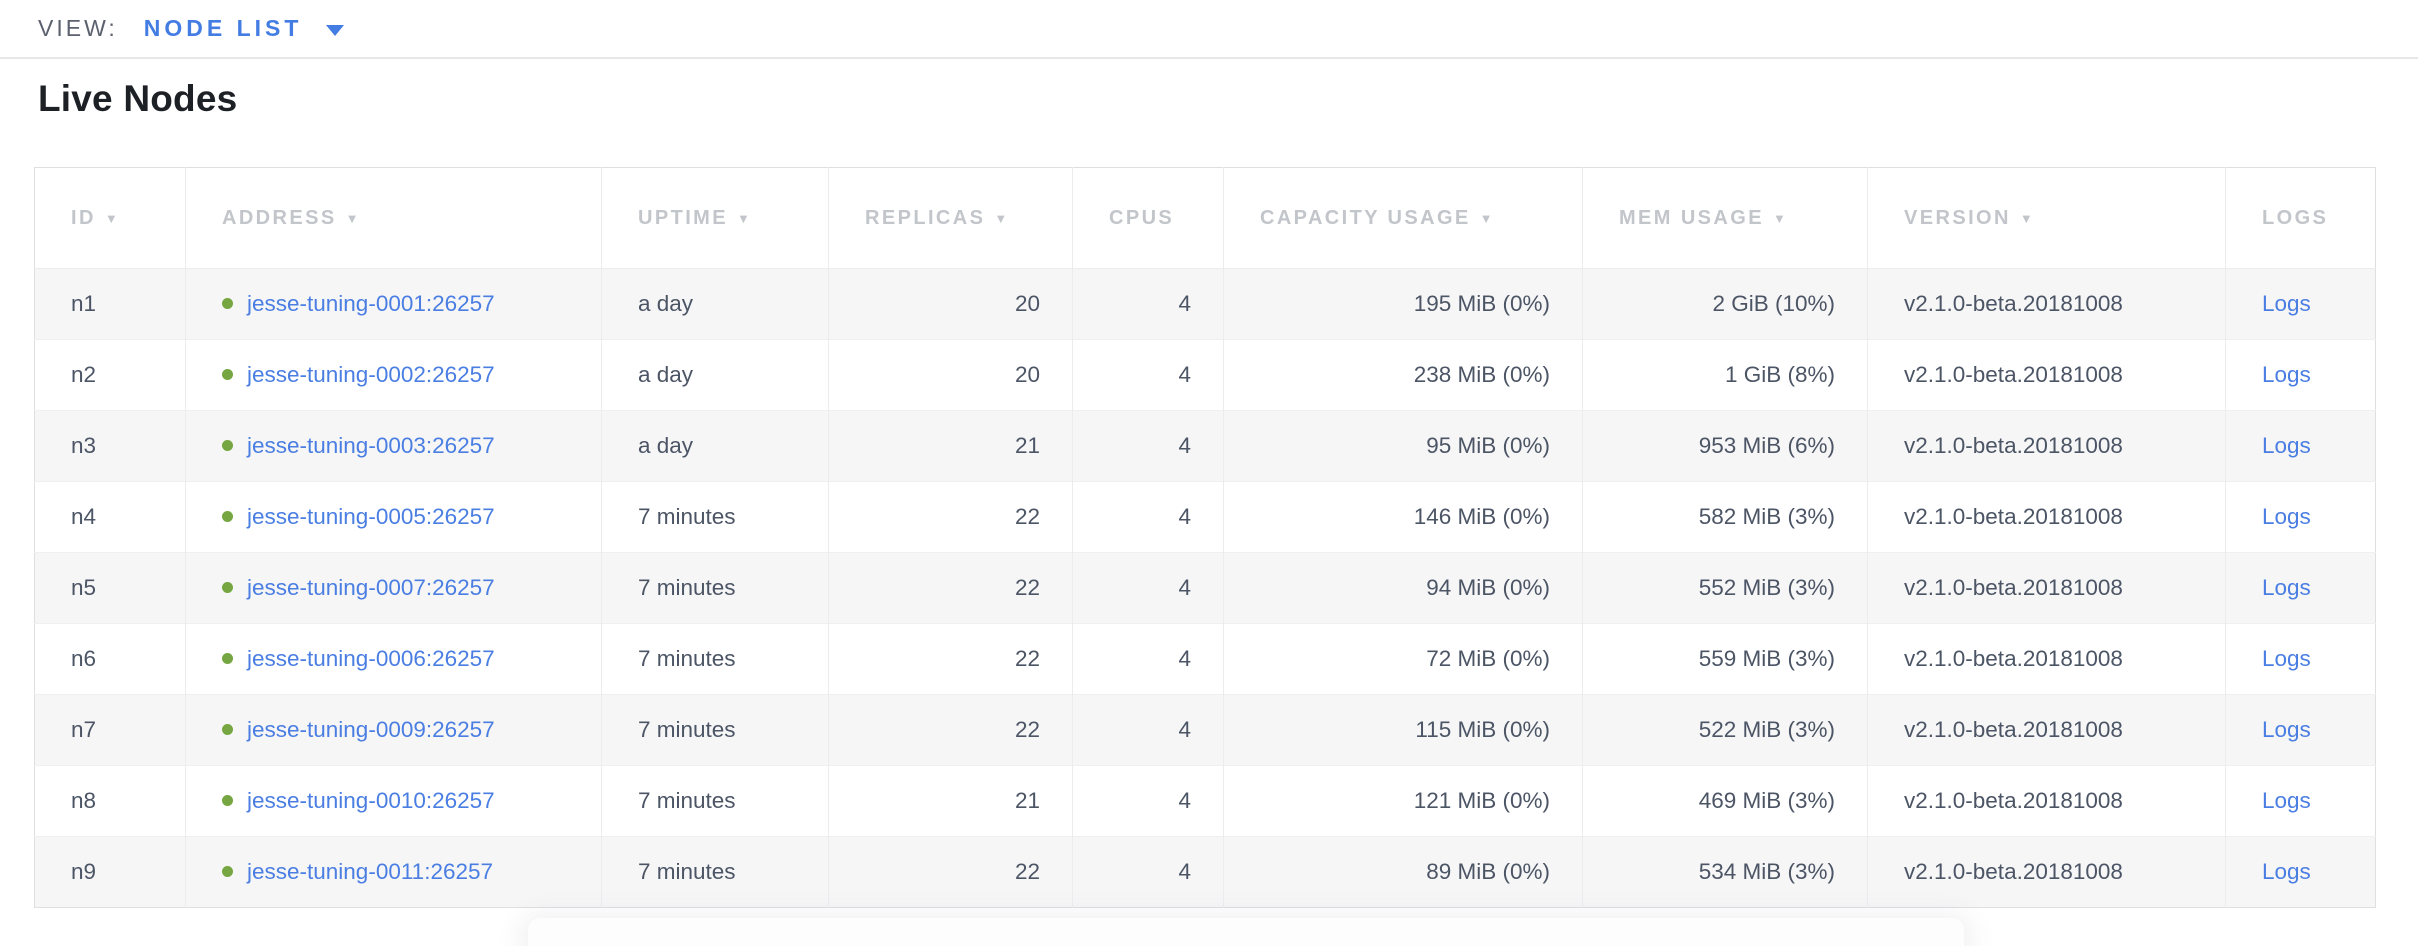 The width and height of the screenshot is (2418, 946). Describe the element at coordinates (110, 517) in the screenshot. I see `id-cell: n4` at that location.